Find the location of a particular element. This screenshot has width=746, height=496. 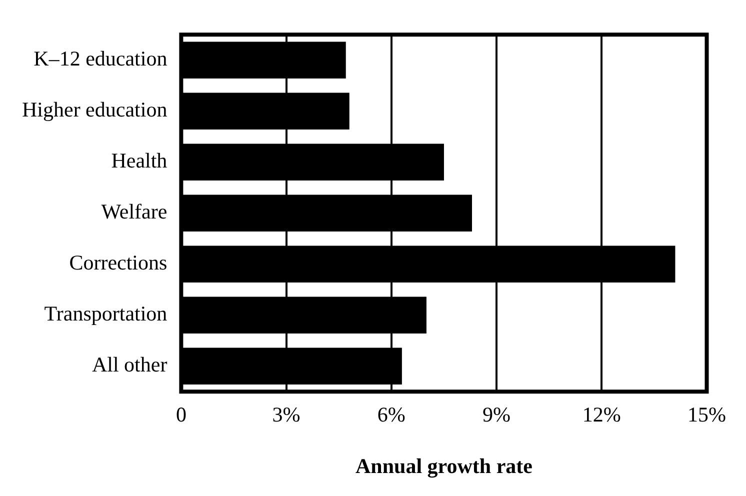

x-tick-label: 0 is located at coordinates (181, 414).